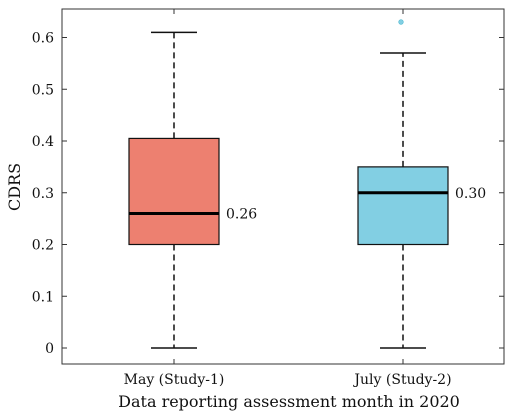  Describe the element at coordinates (43, 39) in the screenshot. I see `y-tick-label: 0.6` at that location.